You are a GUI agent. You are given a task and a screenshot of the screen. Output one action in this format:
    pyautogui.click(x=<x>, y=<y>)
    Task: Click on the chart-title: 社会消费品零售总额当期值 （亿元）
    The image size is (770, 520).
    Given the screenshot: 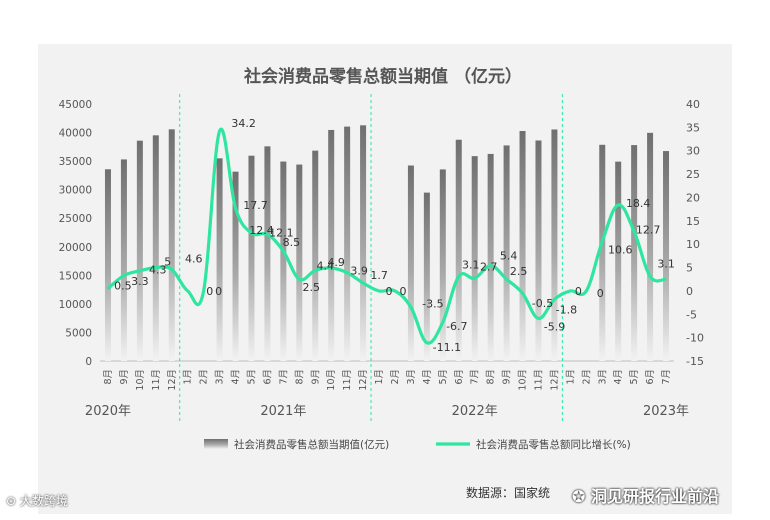 What is the action you would take?
    pyautogui.click(x=382, y=76)
    